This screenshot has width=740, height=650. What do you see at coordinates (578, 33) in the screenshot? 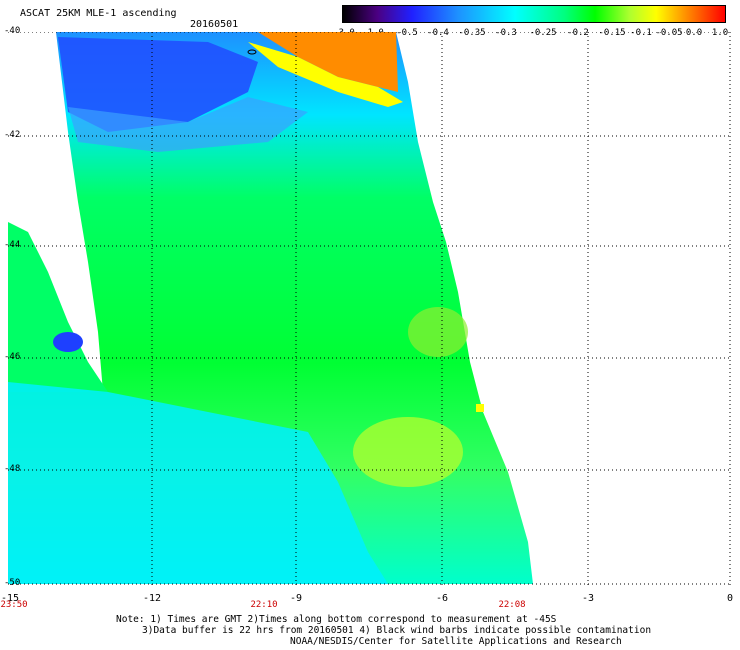
I see `colorbar-label: -0.2` at bounding box center [578, 33].